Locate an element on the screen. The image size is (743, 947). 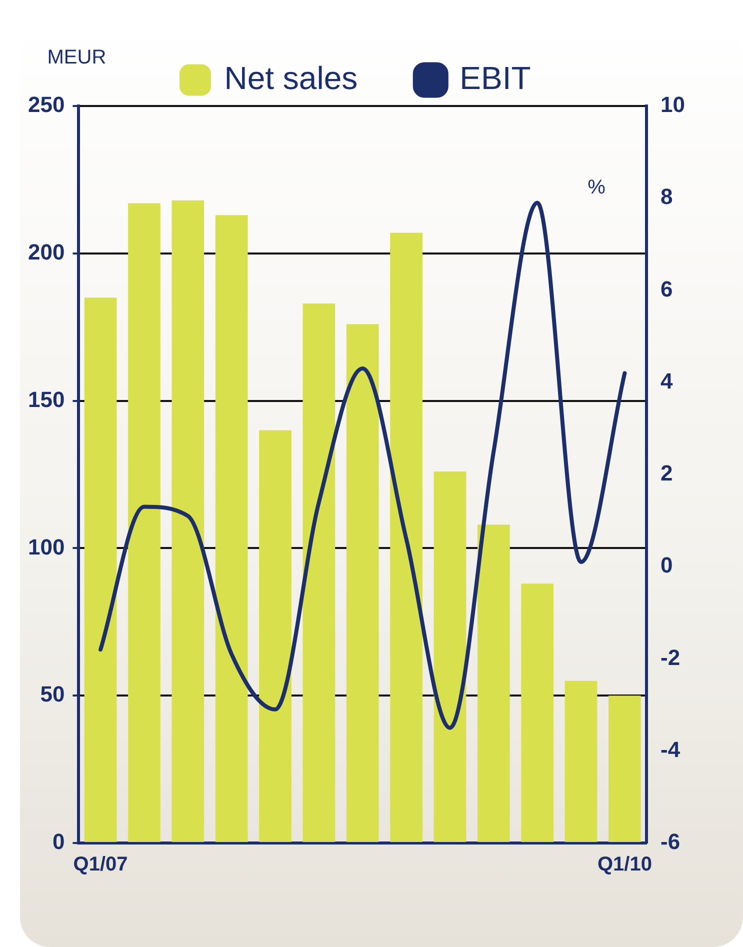
y-tick-label: 50 is located at coordinates (52, 694).